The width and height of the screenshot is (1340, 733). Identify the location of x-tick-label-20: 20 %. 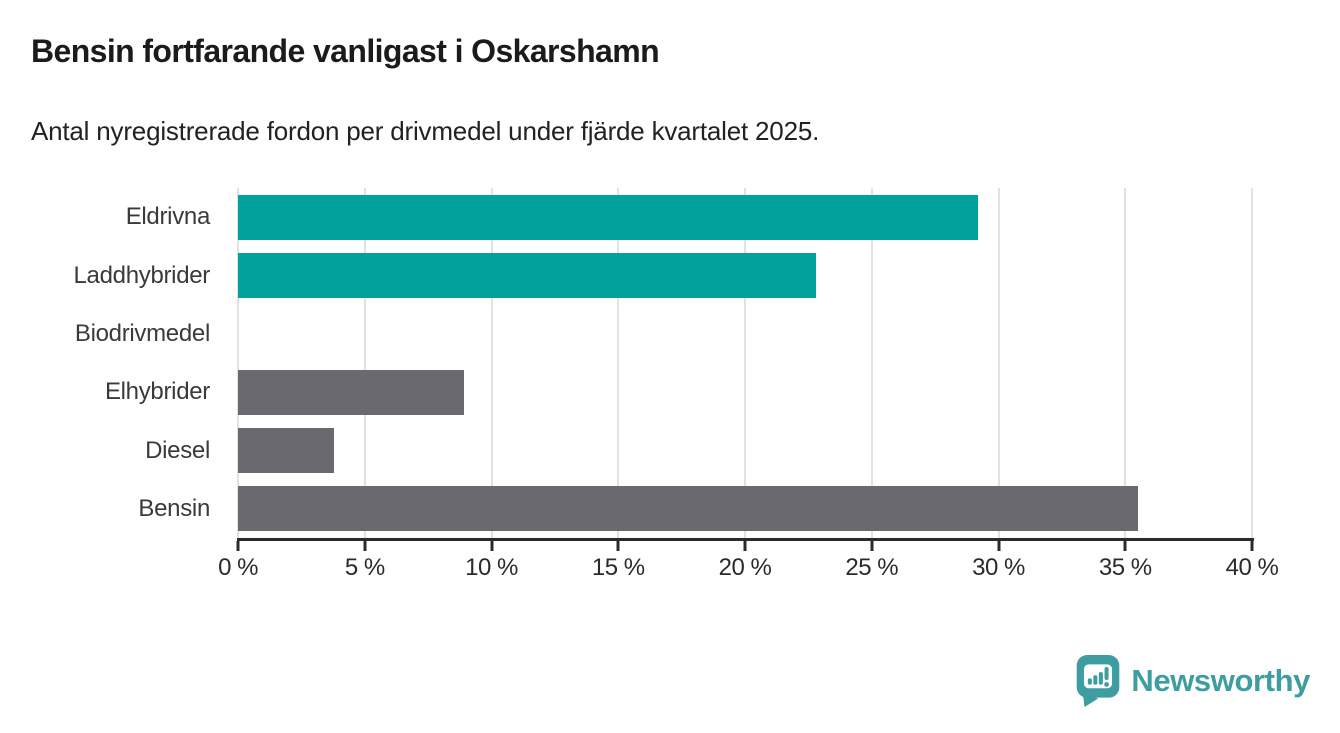
(745, 567).